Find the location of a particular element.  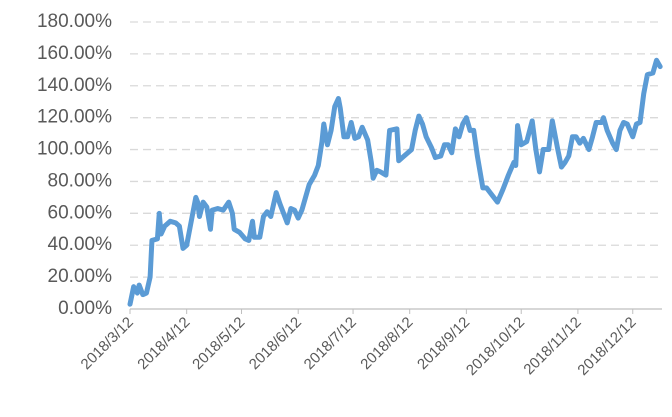

y-tick-label: 20.00% is located at coordinates (80, 276).